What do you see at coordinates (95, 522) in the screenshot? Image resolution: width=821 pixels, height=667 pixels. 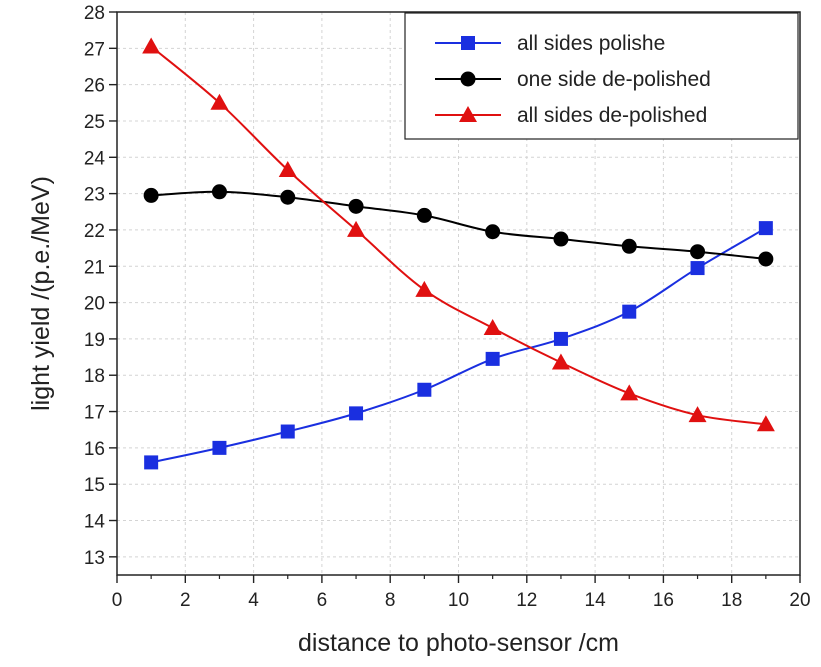 I see `y-tick-label: 14` at bounding box center [95, 522].